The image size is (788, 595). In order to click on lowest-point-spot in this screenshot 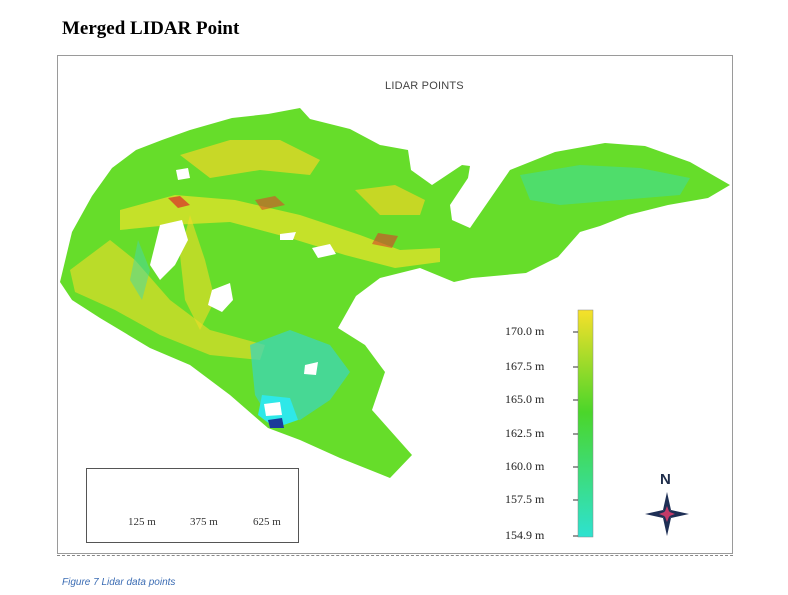, I will do `click(276, 423)`.